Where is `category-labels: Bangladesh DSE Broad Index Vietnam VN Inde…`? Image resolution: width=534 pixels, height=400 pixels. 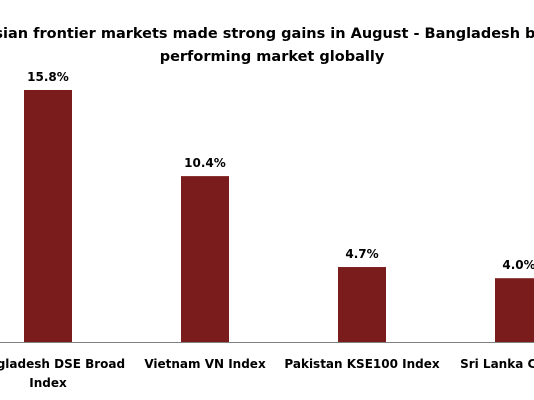
category-labels: Bangladesh DSE Broad Index Vietnam VN Inde… is located at coordinates (267, 373).